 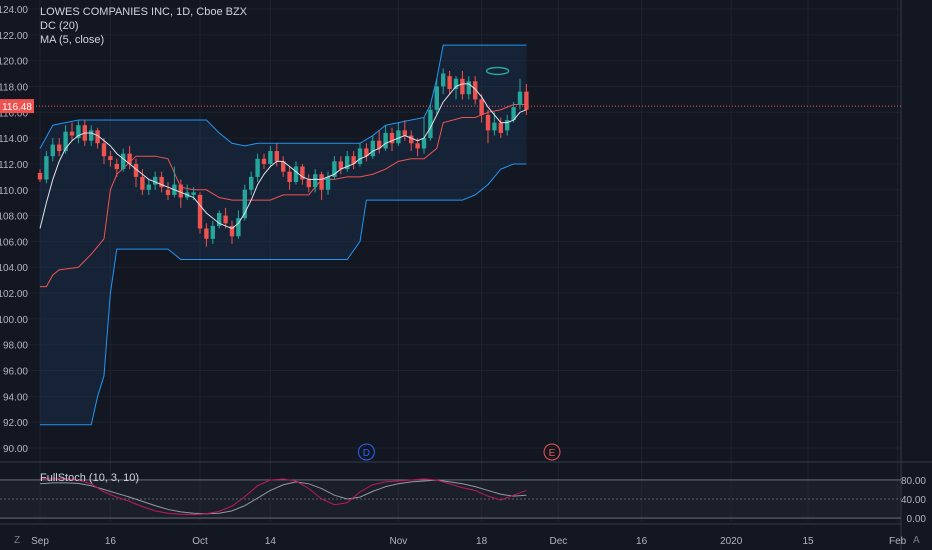 What do you see at coordinates (14, 217) in the screenshot?
I see `price-tick-label: 108.00` at bounding box center [14, 217].